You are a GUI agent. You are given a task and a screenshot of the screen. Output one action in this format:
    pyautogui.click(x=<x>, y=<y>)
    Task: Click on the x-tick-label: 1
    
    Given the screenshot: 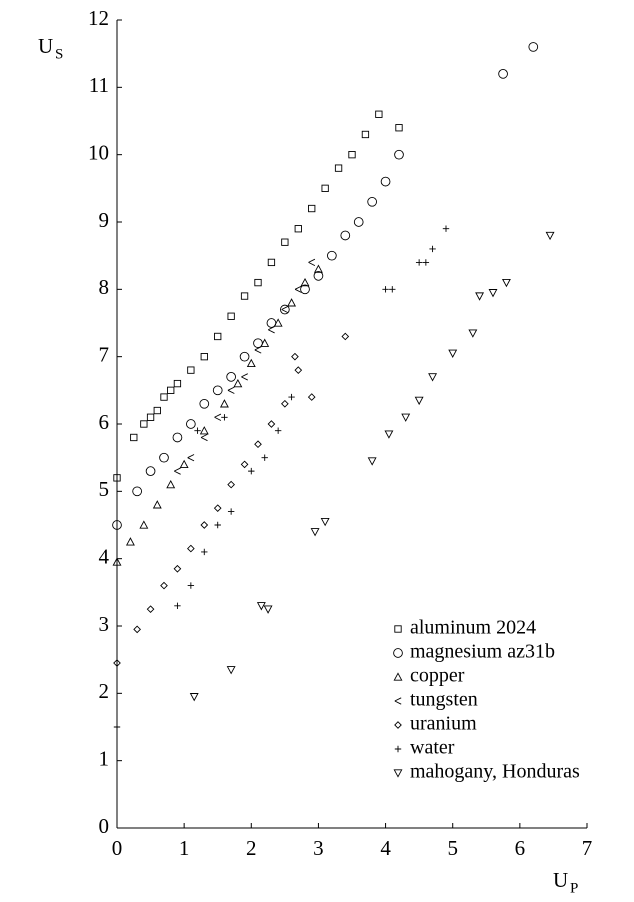 What is the action you would take?
    pyautogui.click(x=184, y=848)
    